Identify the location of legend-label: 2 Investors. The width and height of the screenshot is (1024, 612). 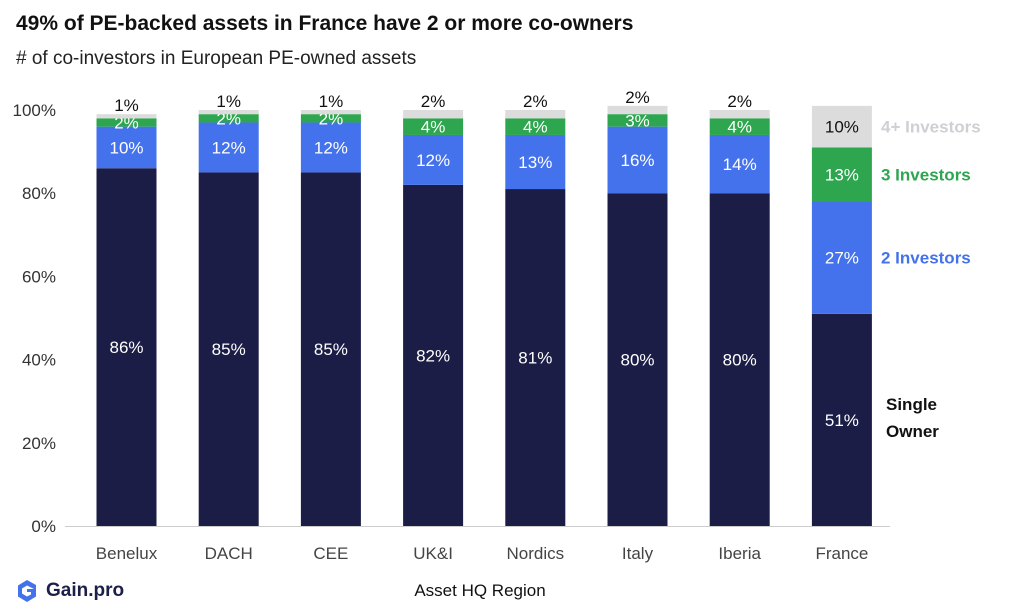
(926, 258).